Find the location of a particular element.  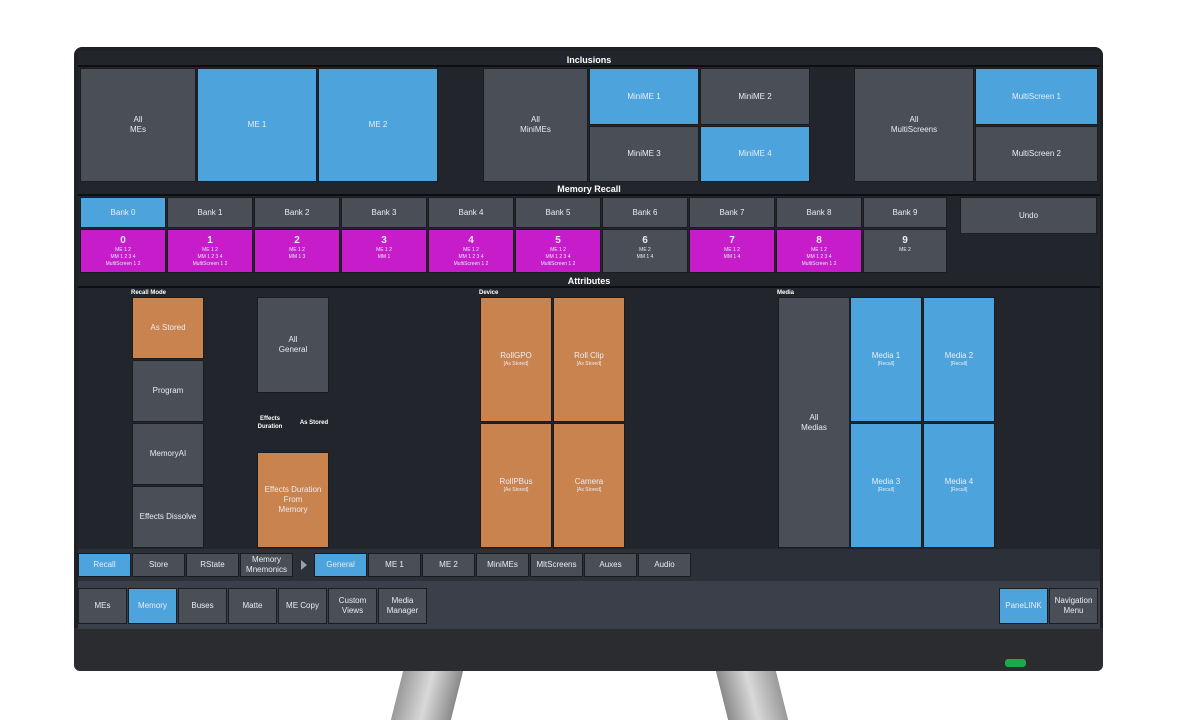

media-4-button: Media 4 [Recall] is located at coordinates (959, 485).